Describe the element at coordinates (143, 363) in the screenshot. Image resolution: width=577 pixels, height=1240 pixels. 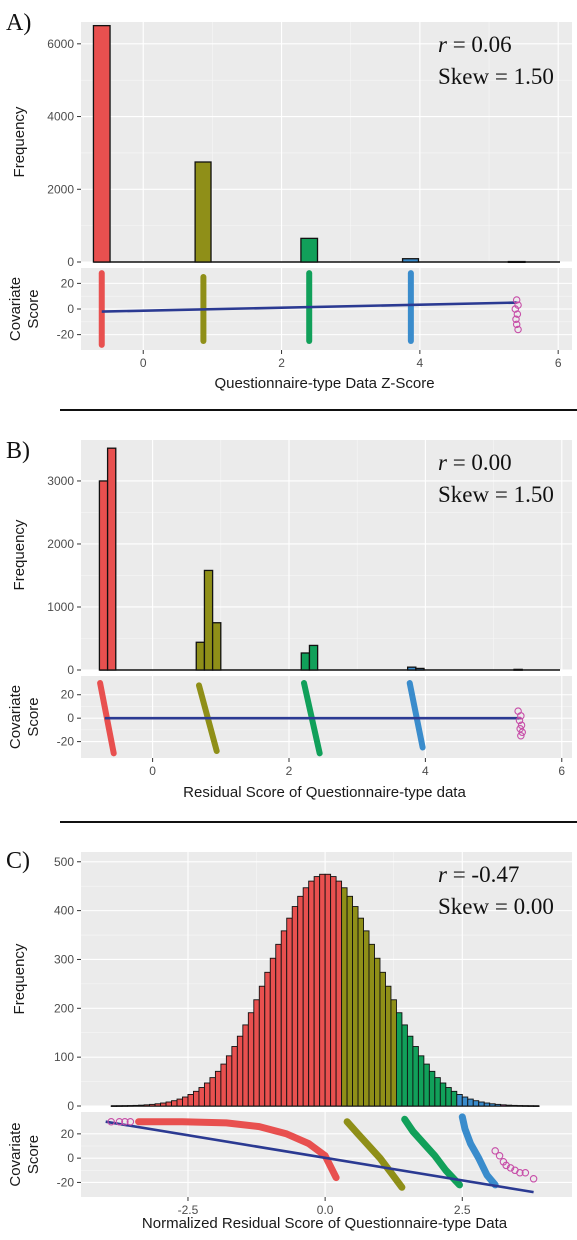
I see `x-tick-label: 0` at that location.